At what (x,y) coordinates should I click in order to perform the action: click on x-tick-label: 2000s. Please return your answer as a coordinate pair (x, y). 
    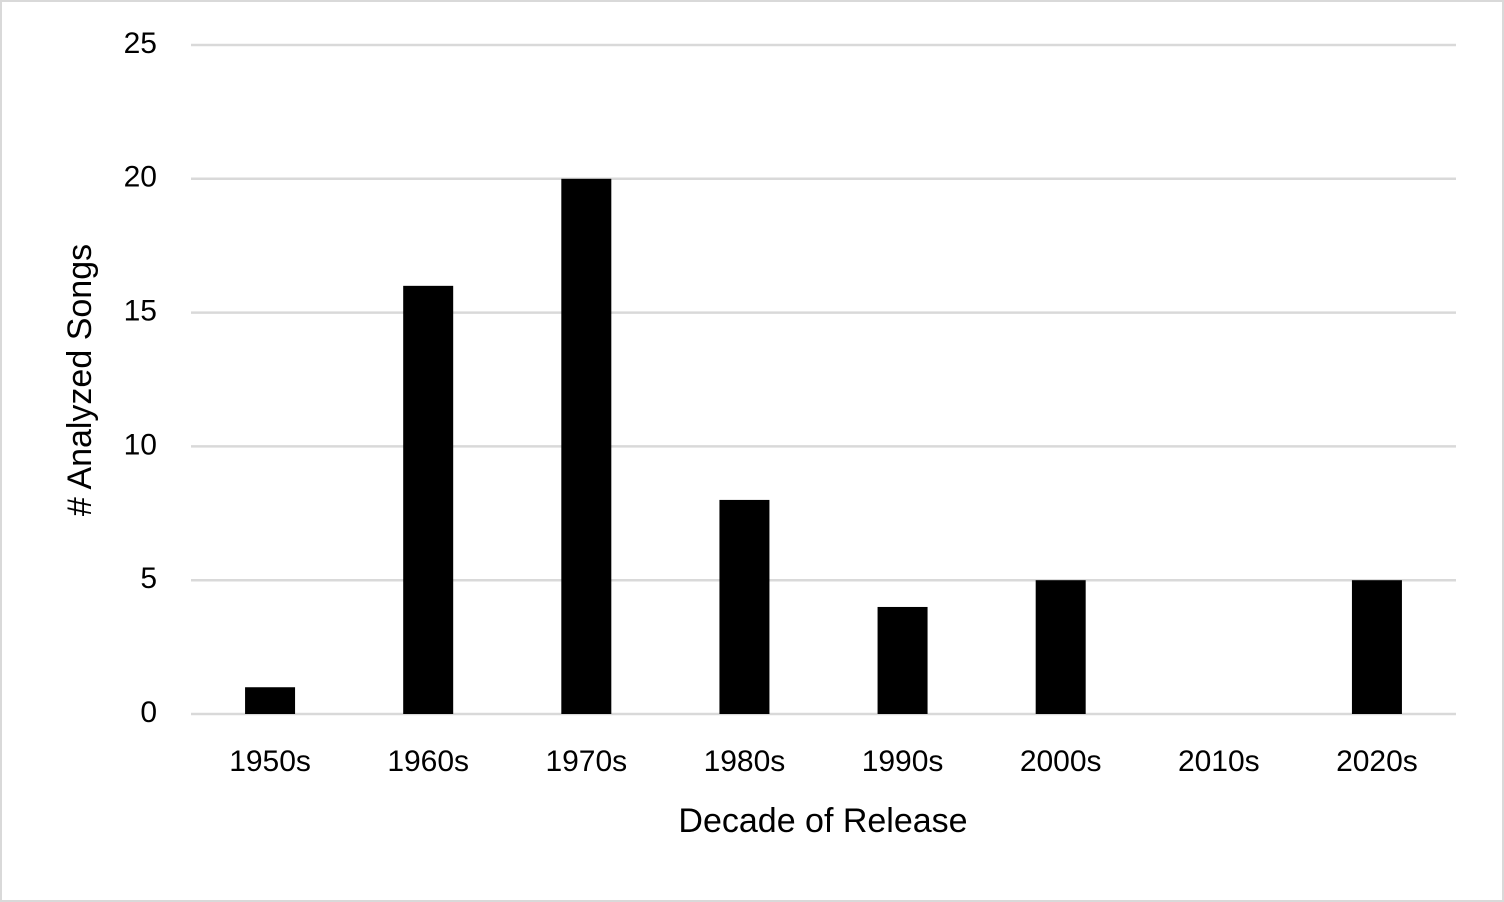
    Looking at the image, I should click on (1061, 761).